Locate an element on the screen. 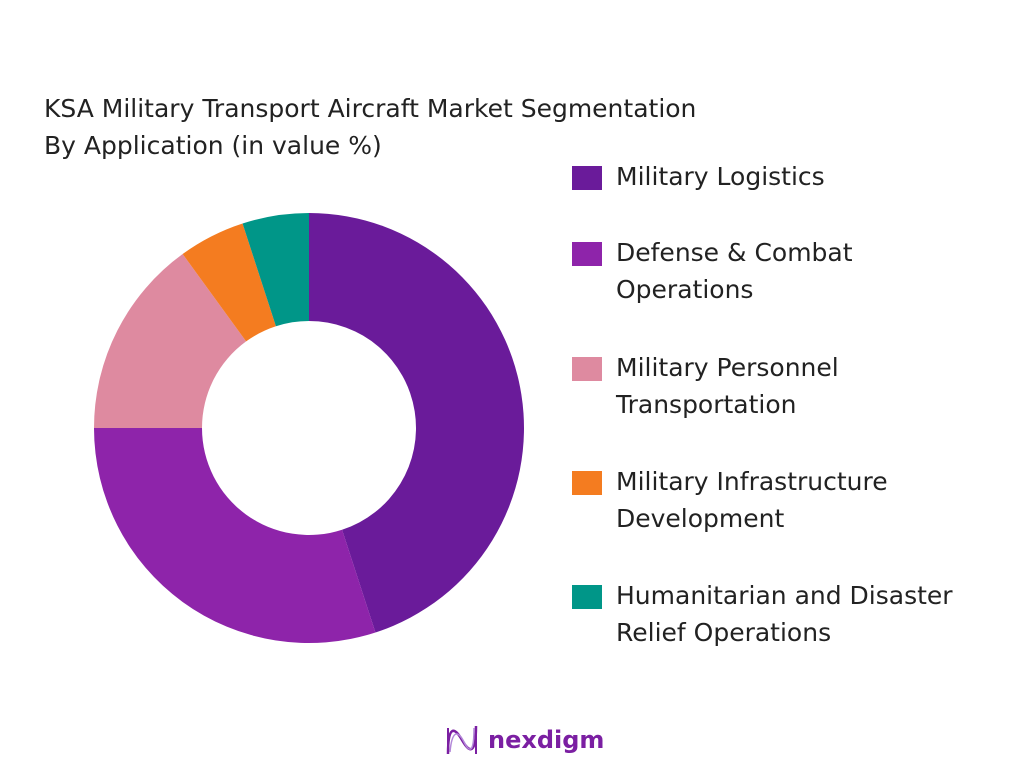 The height and width of the screenshot is (768, 1024). legend-label: Military Logistics is located at coordinates (814, 176).